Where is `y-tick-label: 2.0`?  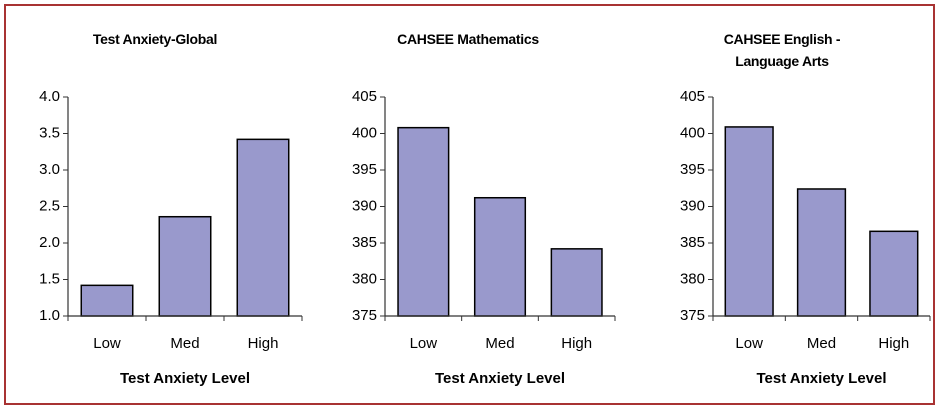
y-tick-label: 2.0 is located at coordinates (49, 242).